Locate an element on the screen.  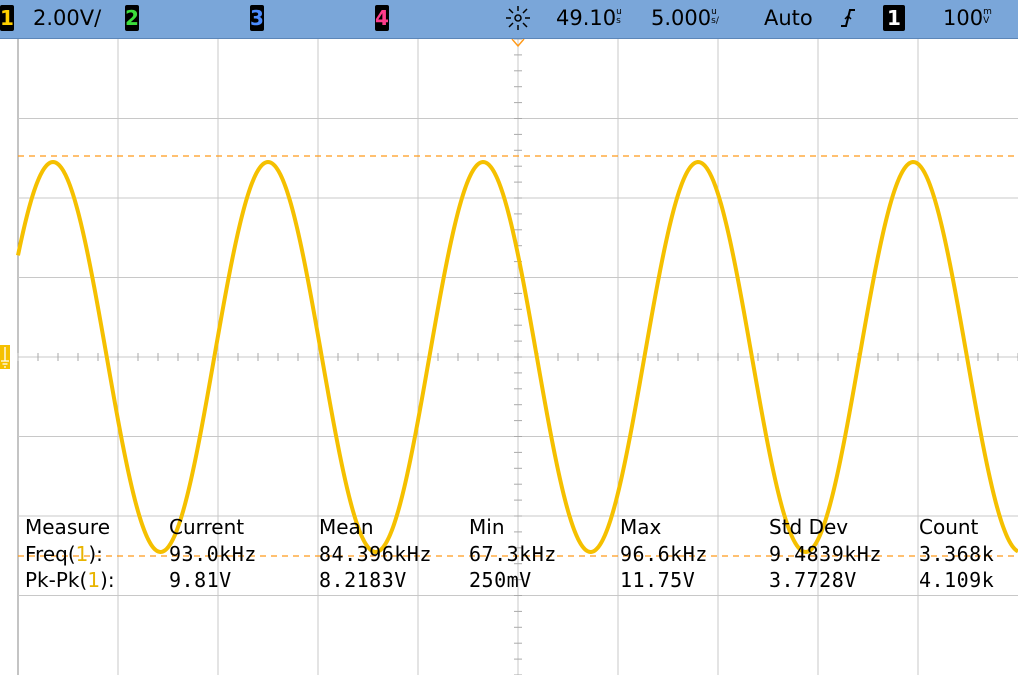
trigger-level-value: 100 is located at coordinates (963, 18).